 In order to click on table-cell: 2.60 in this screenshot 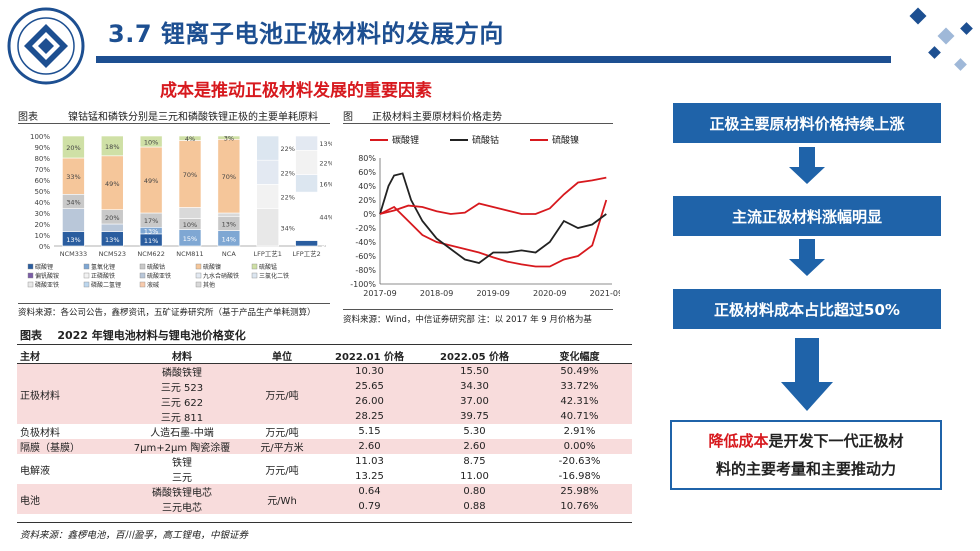, I will do `click(369, 446)`.